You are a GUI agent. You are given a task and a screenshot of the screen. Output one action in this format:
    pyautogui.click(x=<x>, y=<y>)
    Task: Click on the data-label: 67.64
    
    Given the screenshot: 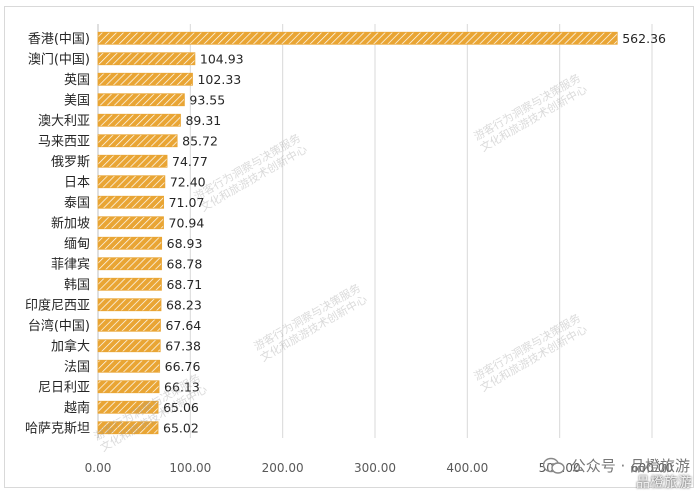 What is the action you would take?
    pyautogui.click(x=183, y=325)
    